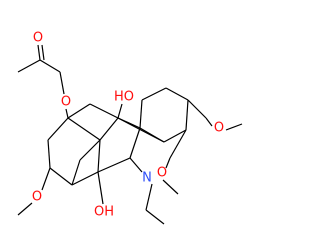  Describe the element at coordinates (147, 178) in the screenshot. I see `atom-label: N` at that location.